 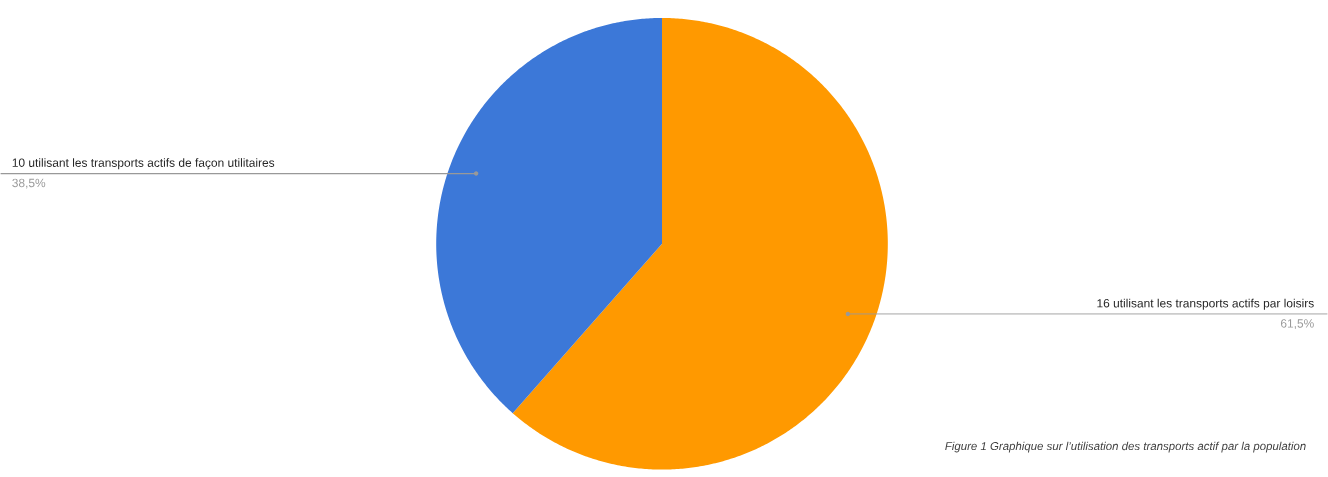 I want to click on slice-label: 16 utilisant les transports actifs par loisirs, so click(x=1205, y=304).